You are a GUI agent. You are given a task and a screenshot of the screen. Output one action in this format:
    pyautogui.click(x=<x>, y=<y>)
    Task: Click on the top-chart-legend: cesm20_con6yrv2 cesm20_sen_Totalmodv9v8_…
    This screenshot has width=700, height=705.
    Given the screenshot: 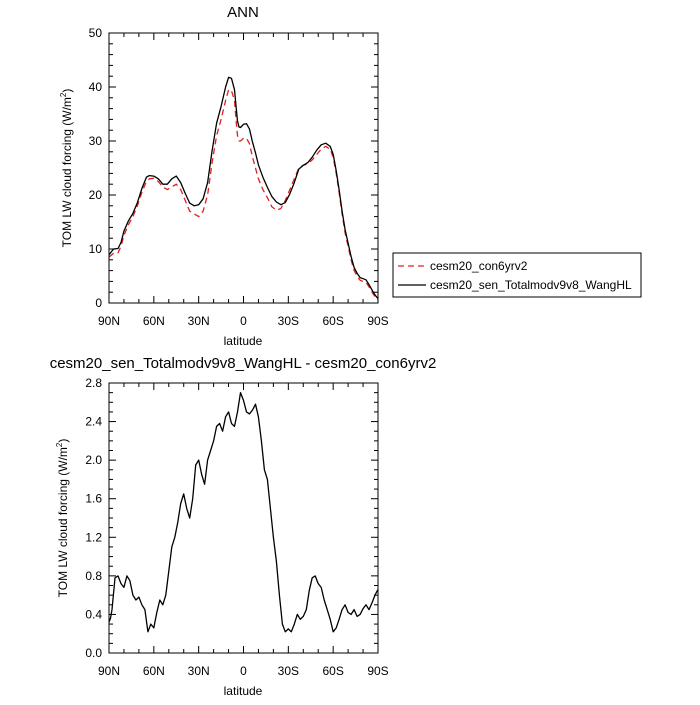 What is the action you would take?
    pyautogui.click(x=517, y=275)
    